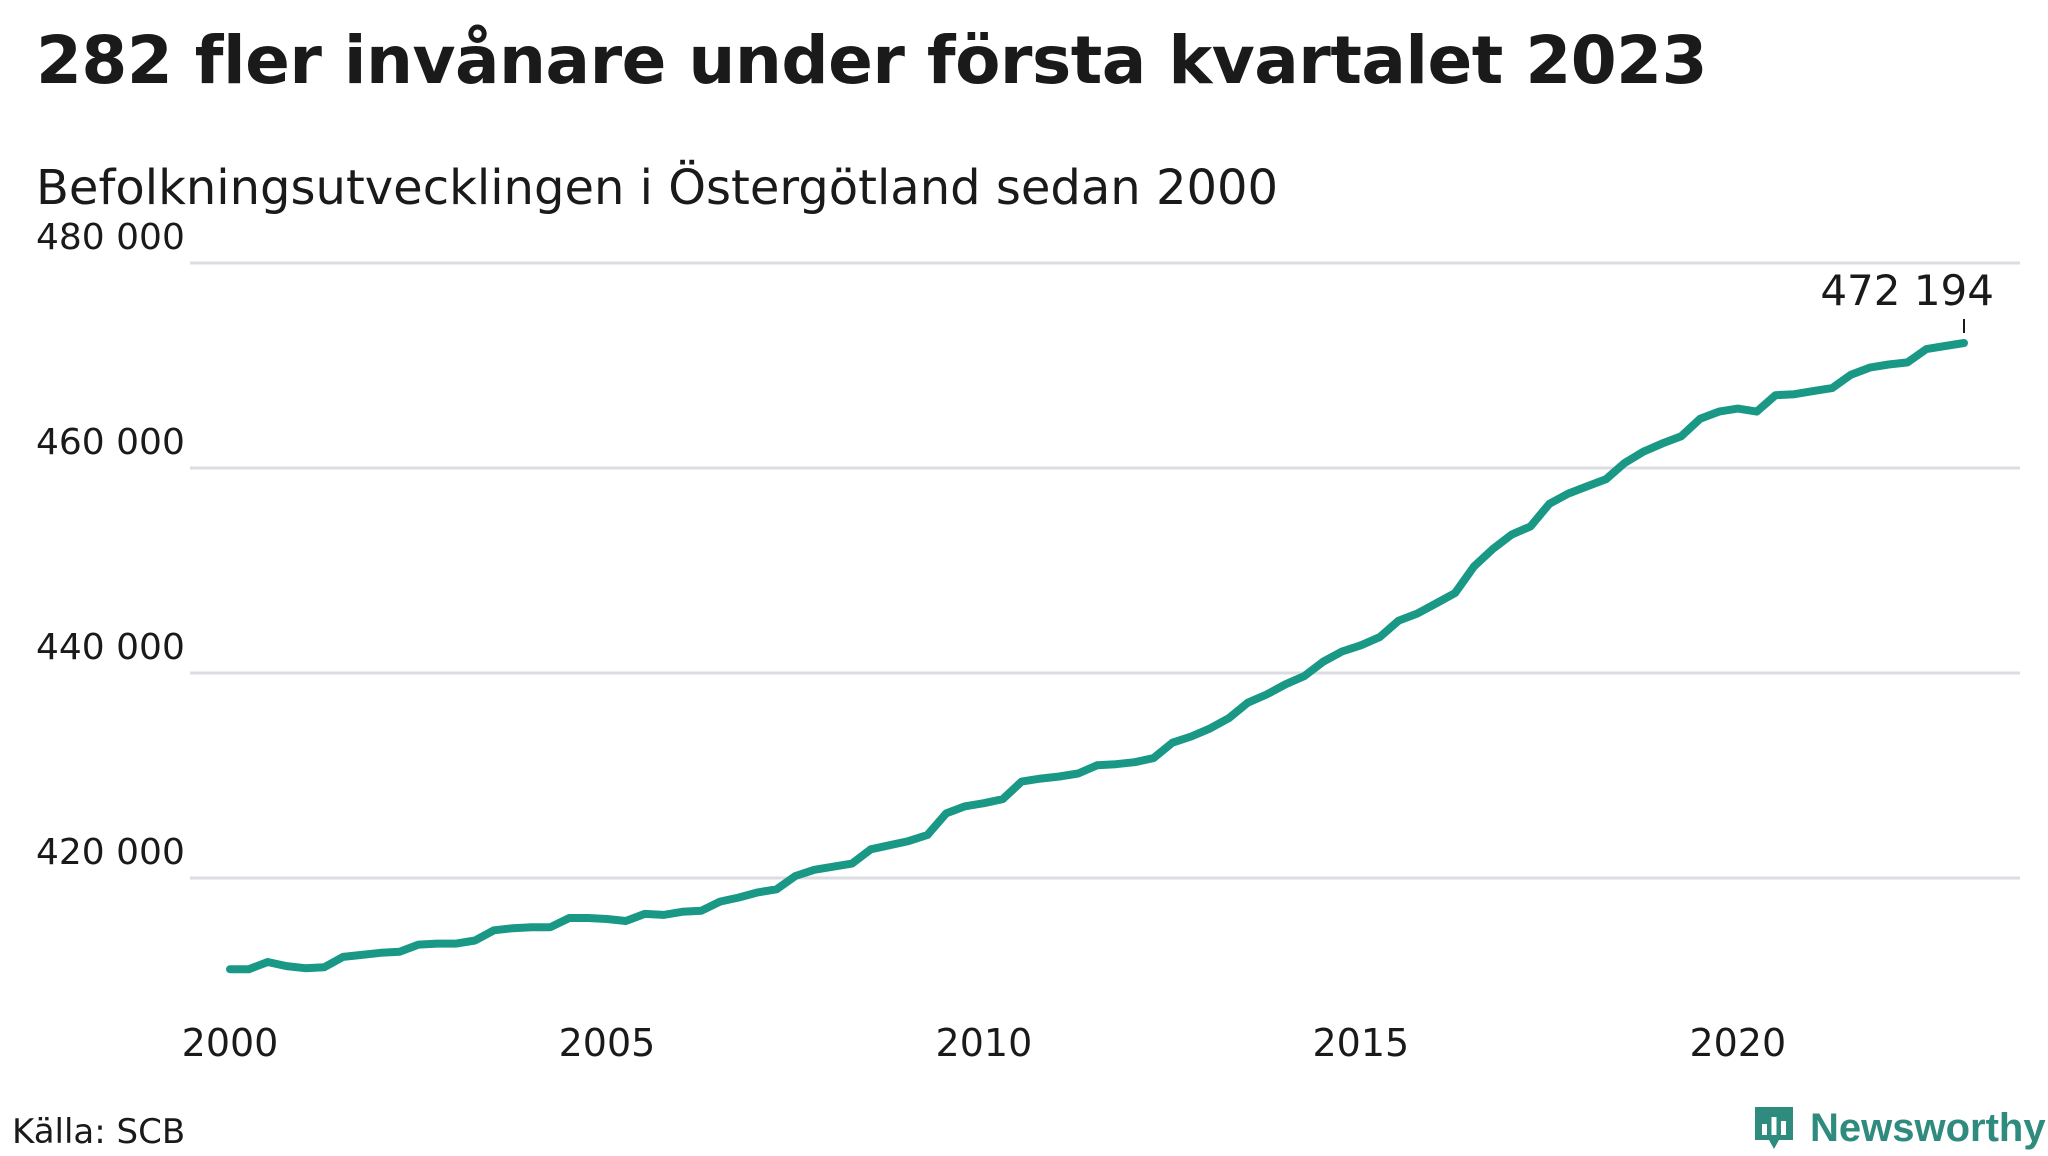 Image resolution: width=2048 pixels, height=1156 pixels. I want to click on x-tick-label: 2015, so click(1361, 1043).